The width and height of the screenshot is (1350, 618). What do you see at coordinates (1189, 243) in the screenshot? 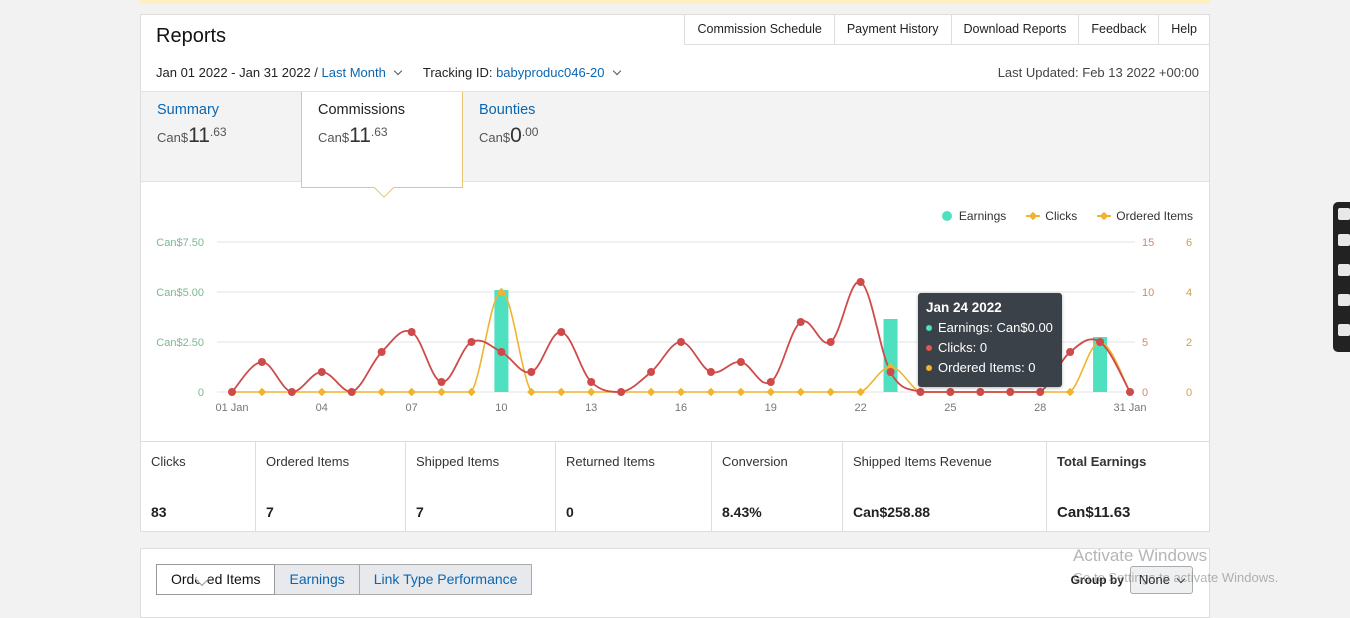
I see `y-right-ordered-tick-label: 6` at bounding box center [1189, 243].